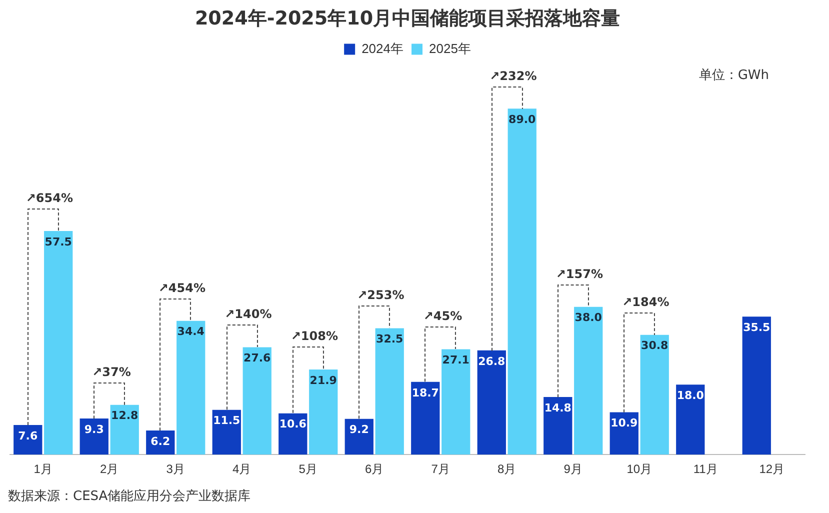 Image resolution: width=829 pixels, height=513 pixels. What do you see at coordinates (242, 469) in the screenshot?
I see `x-tick-label: 4月` at bounding box center [242, 469].